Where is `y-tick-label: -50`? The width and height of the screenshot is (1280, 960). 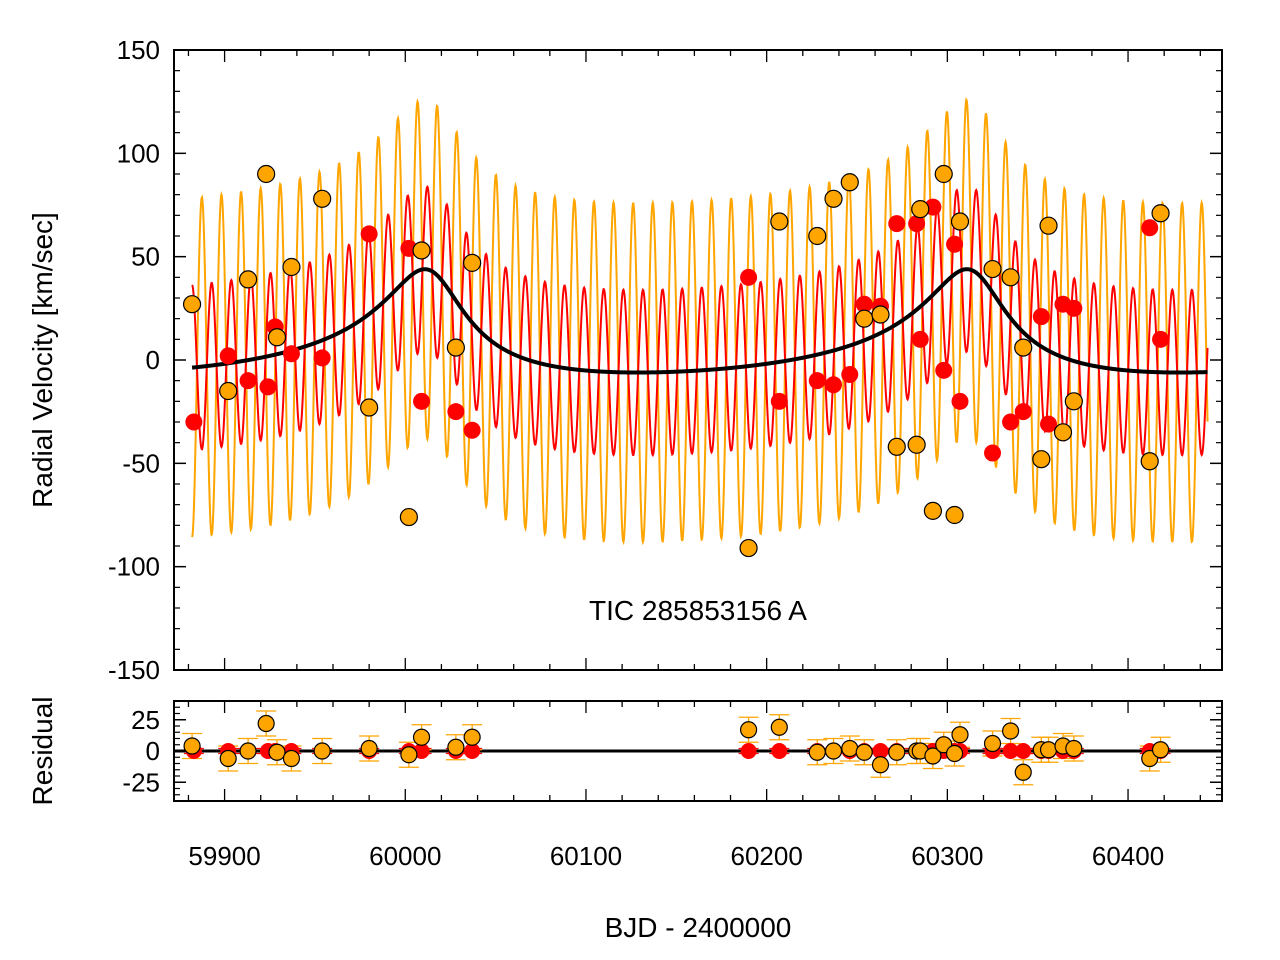
y-tick-label: -50 is located at coordinates (141, 463).